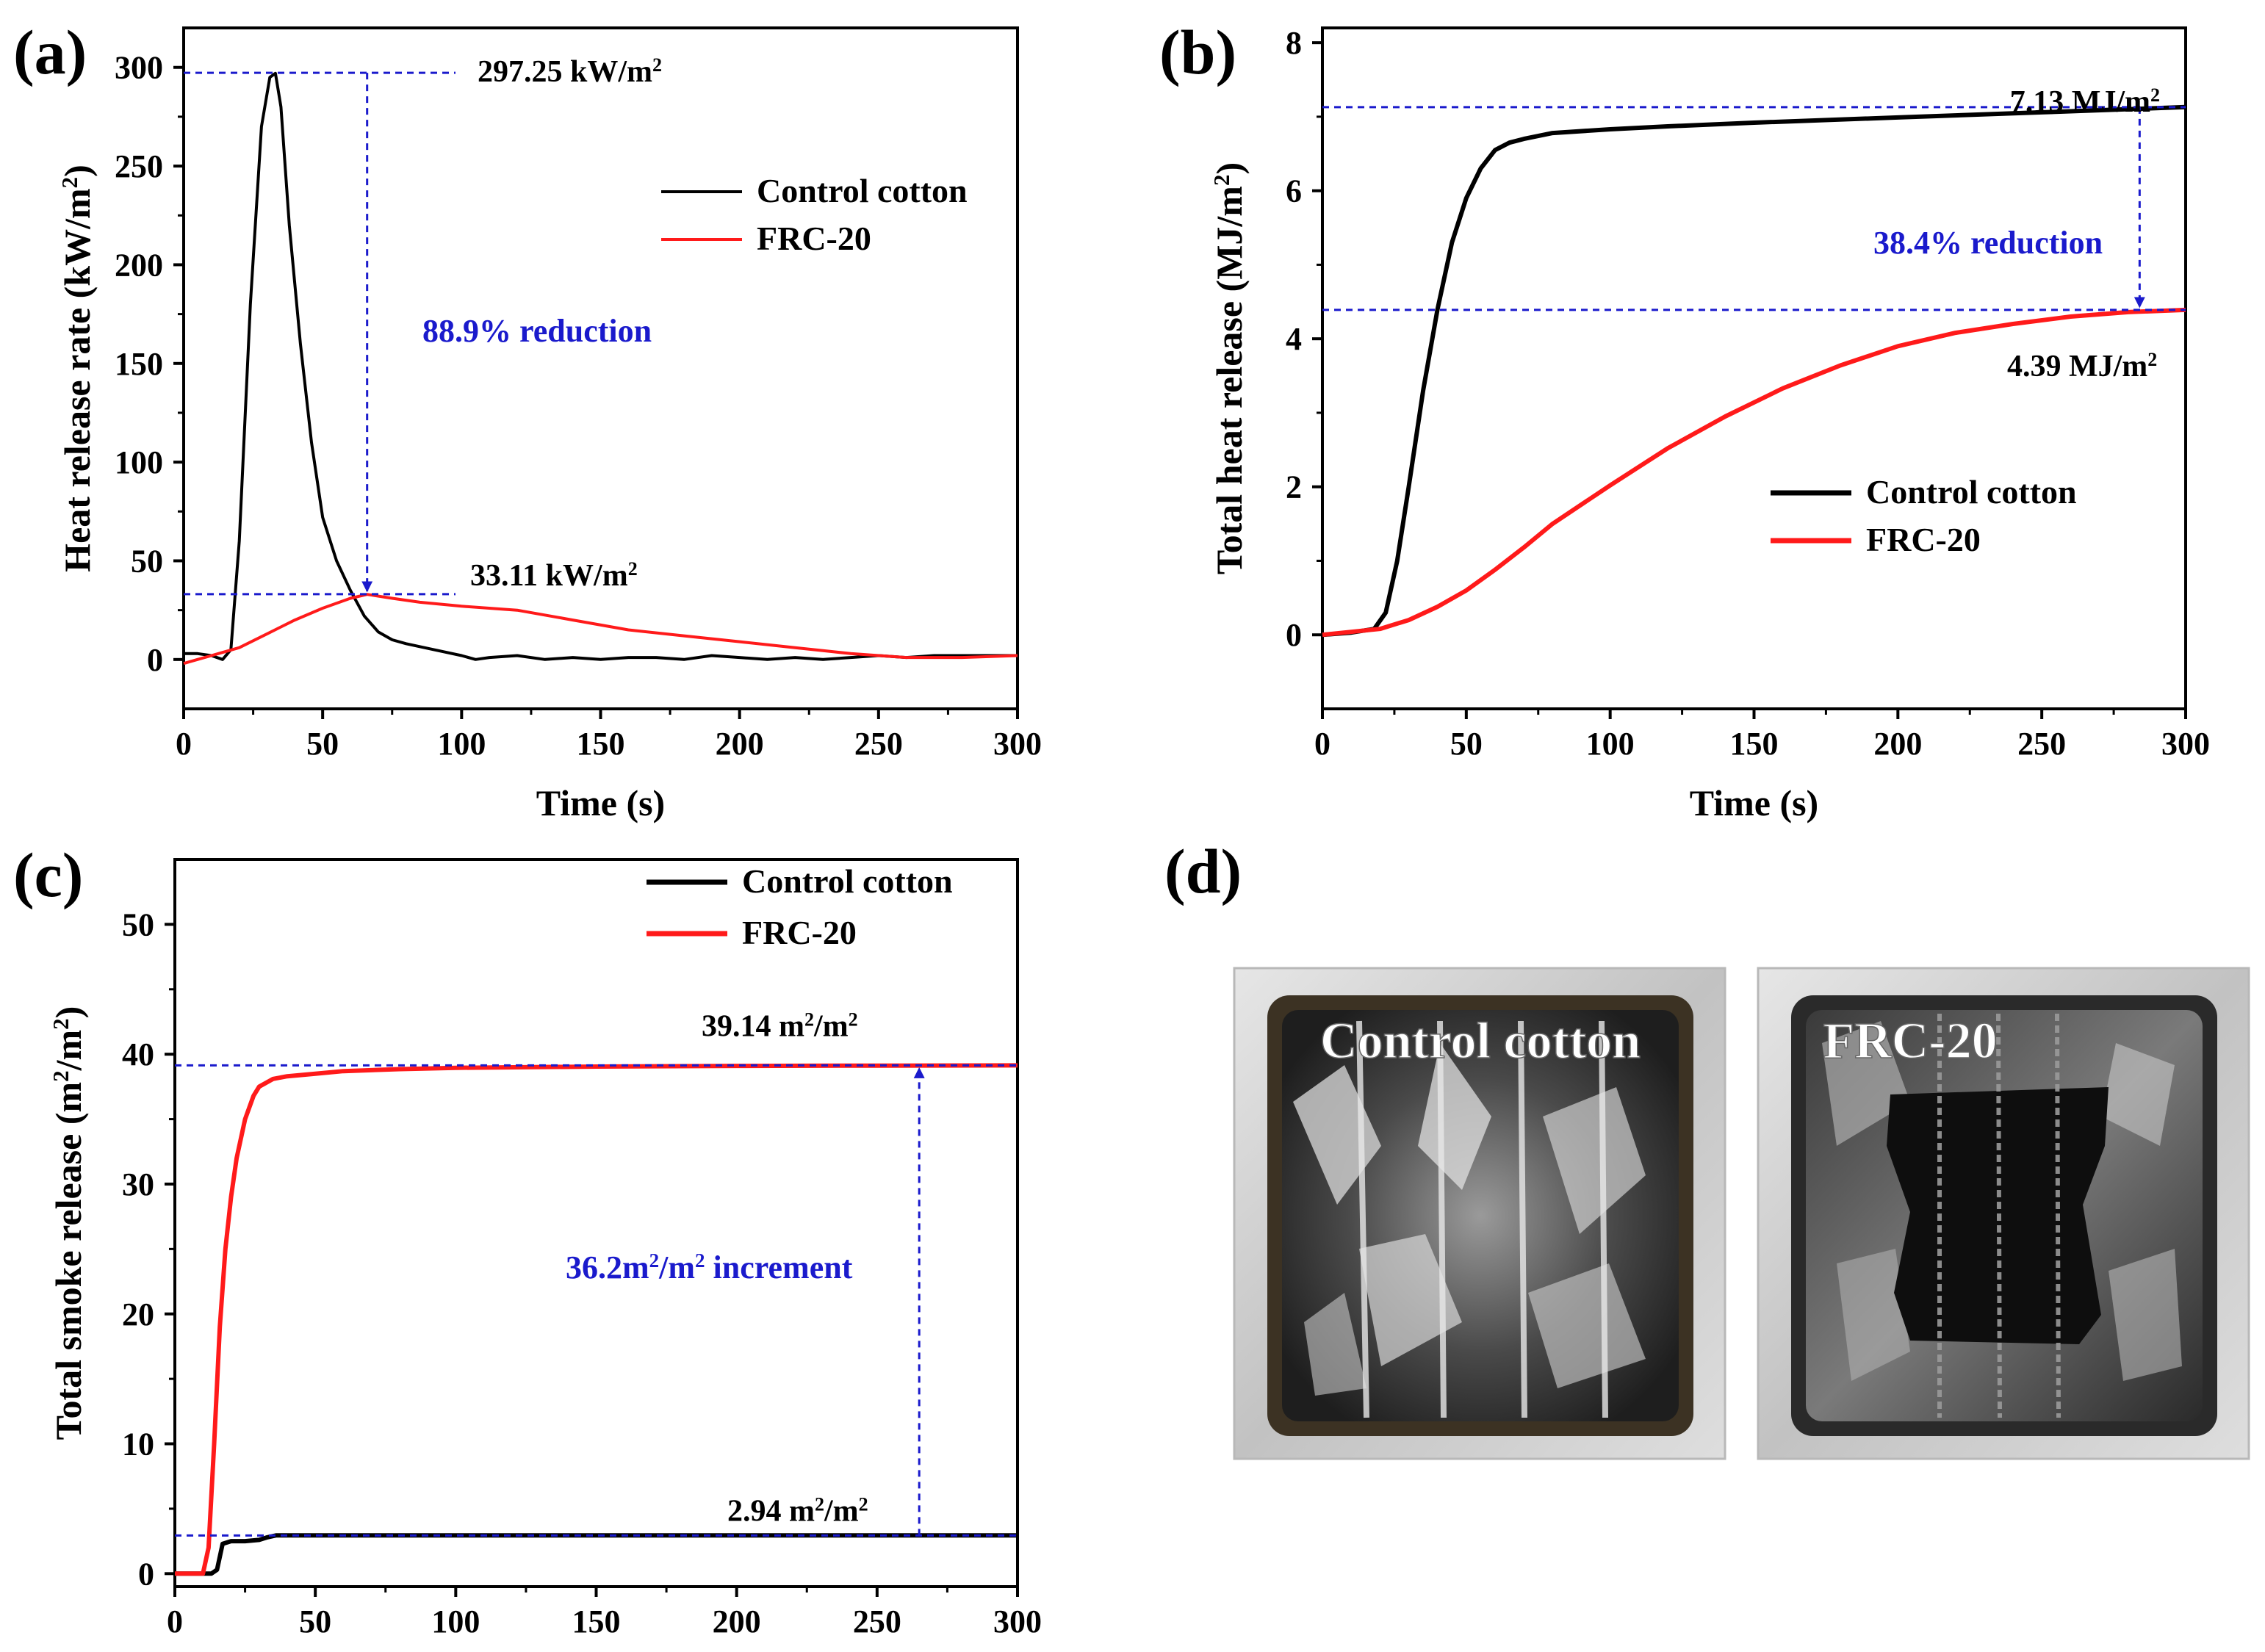 Image resolution: width=2265 pixels, height=1652 pixels. Describe the element at coordinates (139, 364) in the screenshot. I see `y-tick-label: 150` at that location.